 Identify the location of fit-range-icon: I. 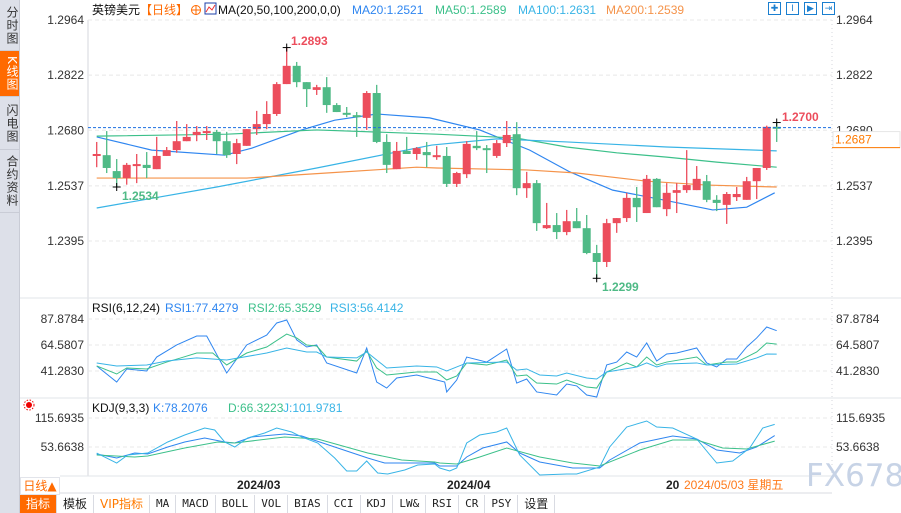
(792, 8).